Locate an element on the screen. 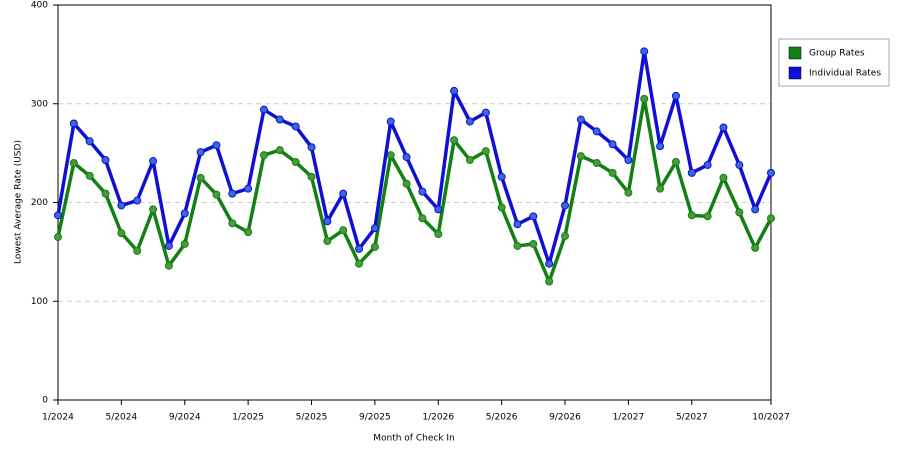 The width and height of the screenshot is (900, 450). x-tick-label: 1/2027 is located at coordinates (629, 418).